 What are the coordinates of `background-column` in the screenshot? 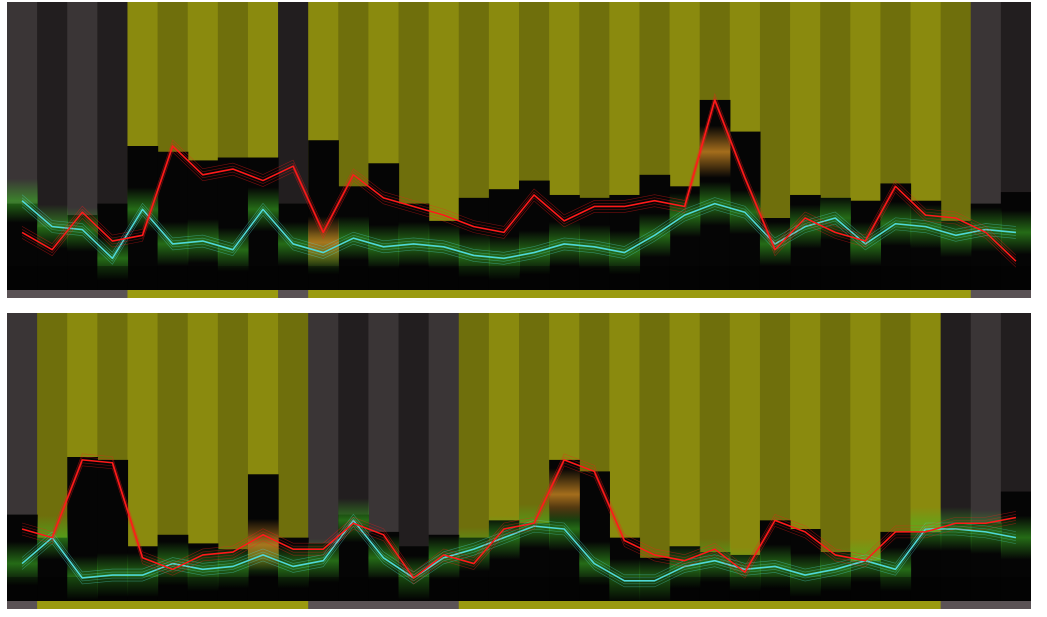 It's located at (655, 457).